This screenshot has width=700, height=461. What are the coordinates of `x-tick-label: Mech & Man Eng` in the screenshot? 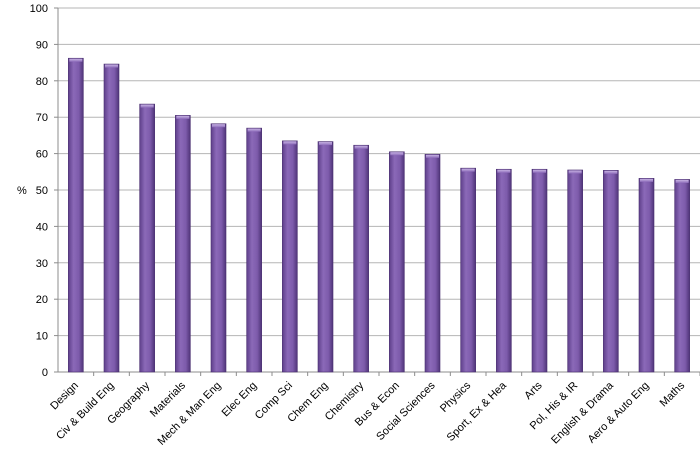 It's located at (189, 414).